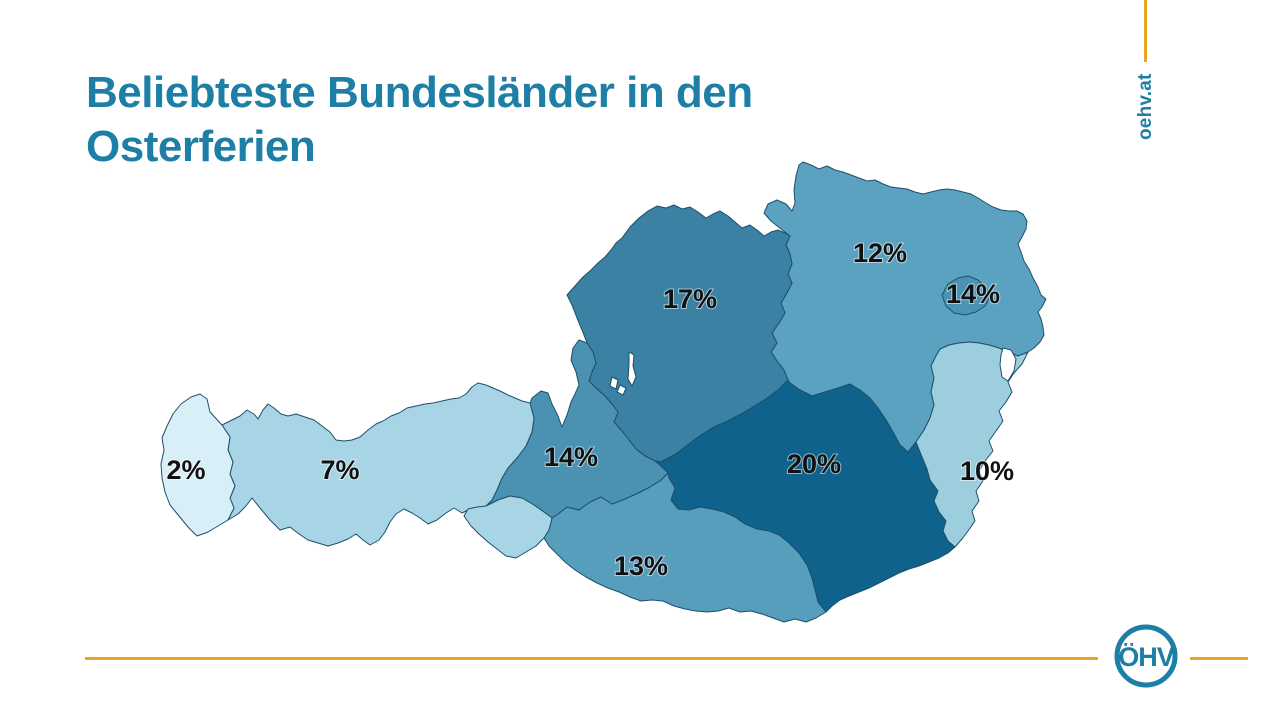 This screenshot has height=722, width=1275. What do you see at coordinates (1219, 658) in the screenshot?
I see `bottom-accent-line-right` at bounding box center [1219, 658].